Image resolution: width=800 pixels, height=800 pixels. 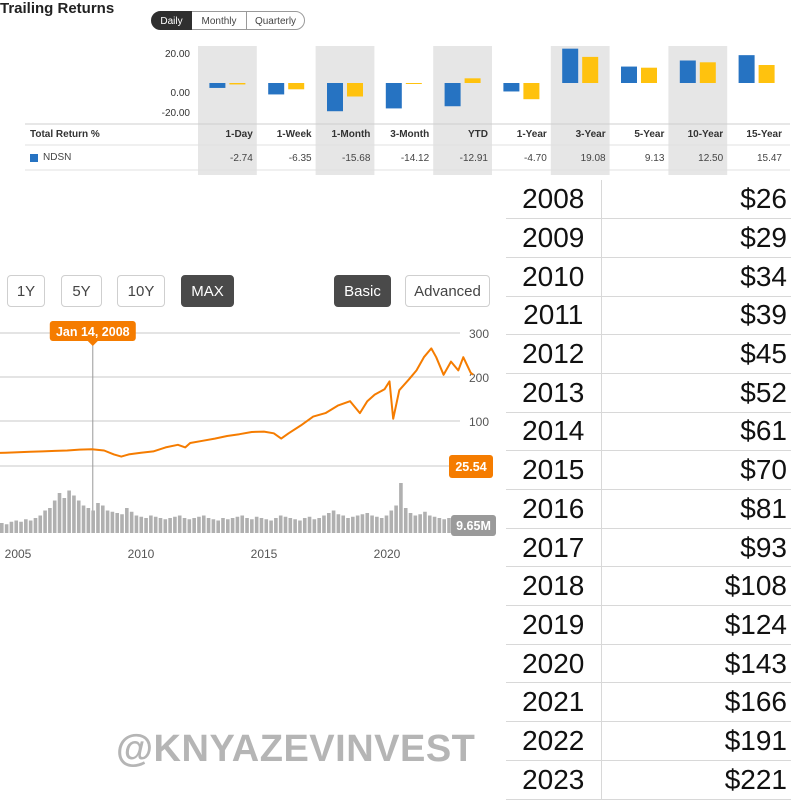 I want to click on price-line, so click(x=237, y=402).